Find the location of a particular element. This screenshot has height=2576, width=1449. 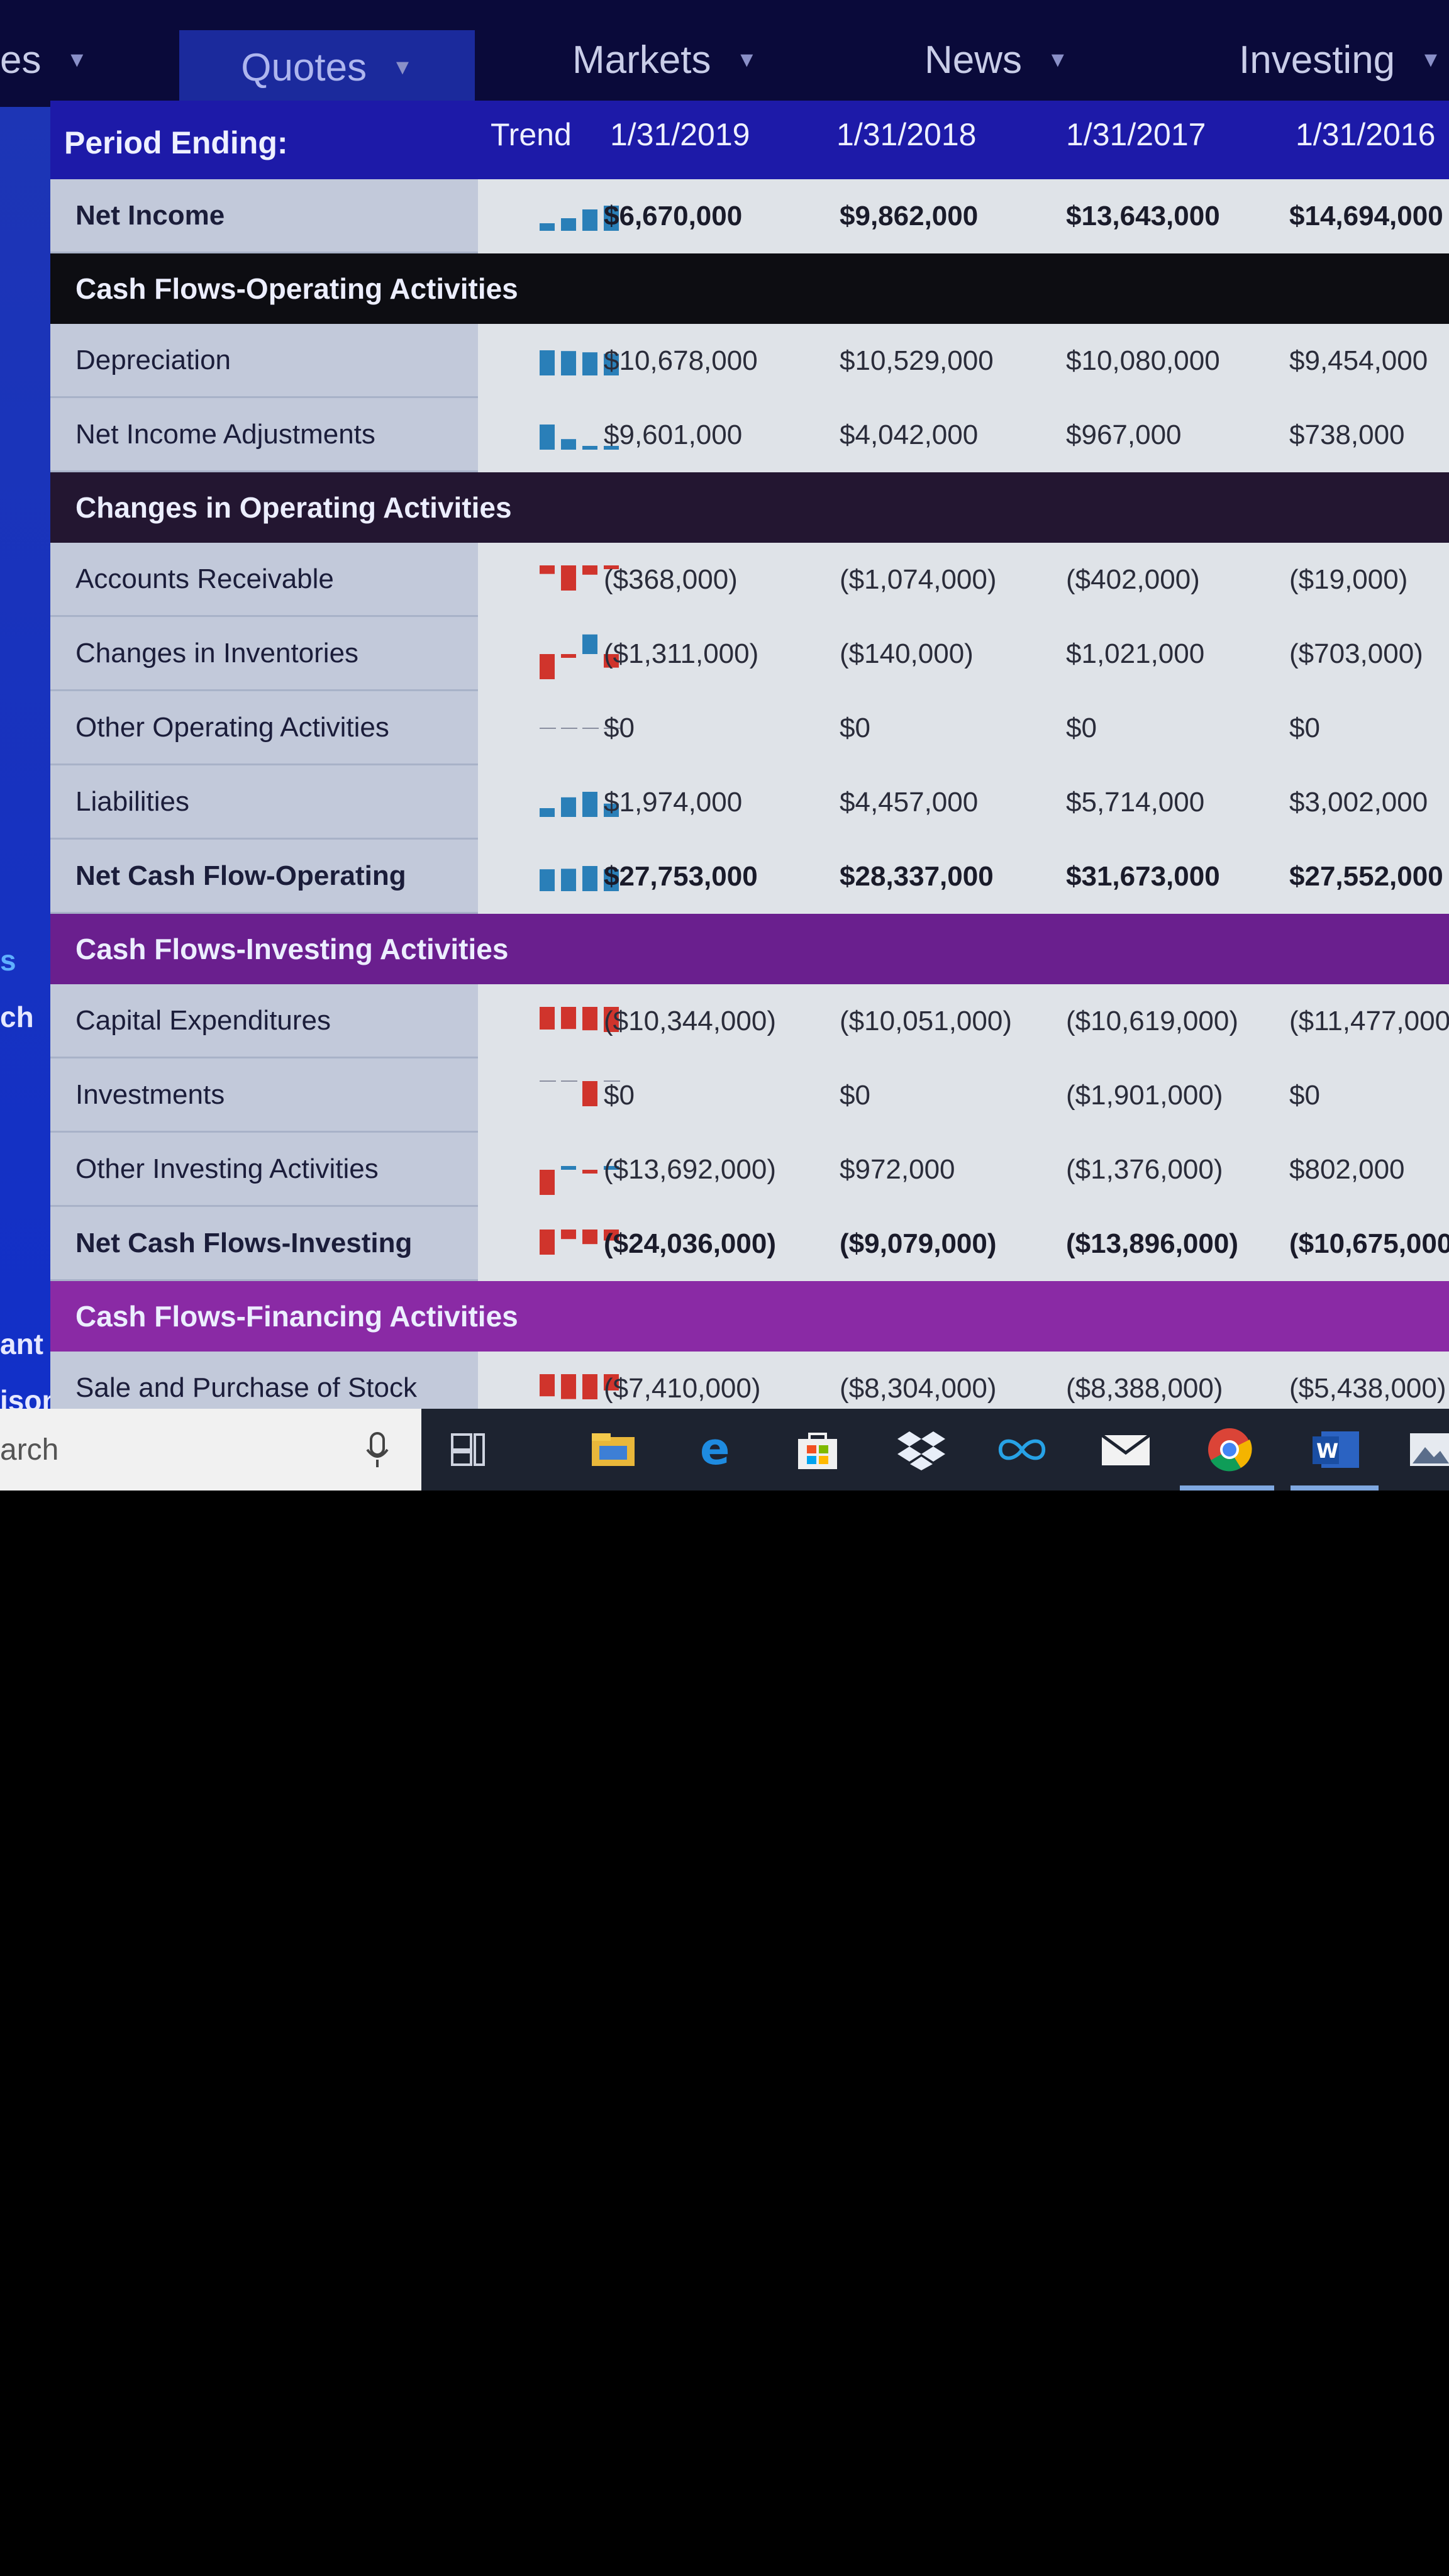

value-cell: $9,601,000 is located at coordinates (673, 434).